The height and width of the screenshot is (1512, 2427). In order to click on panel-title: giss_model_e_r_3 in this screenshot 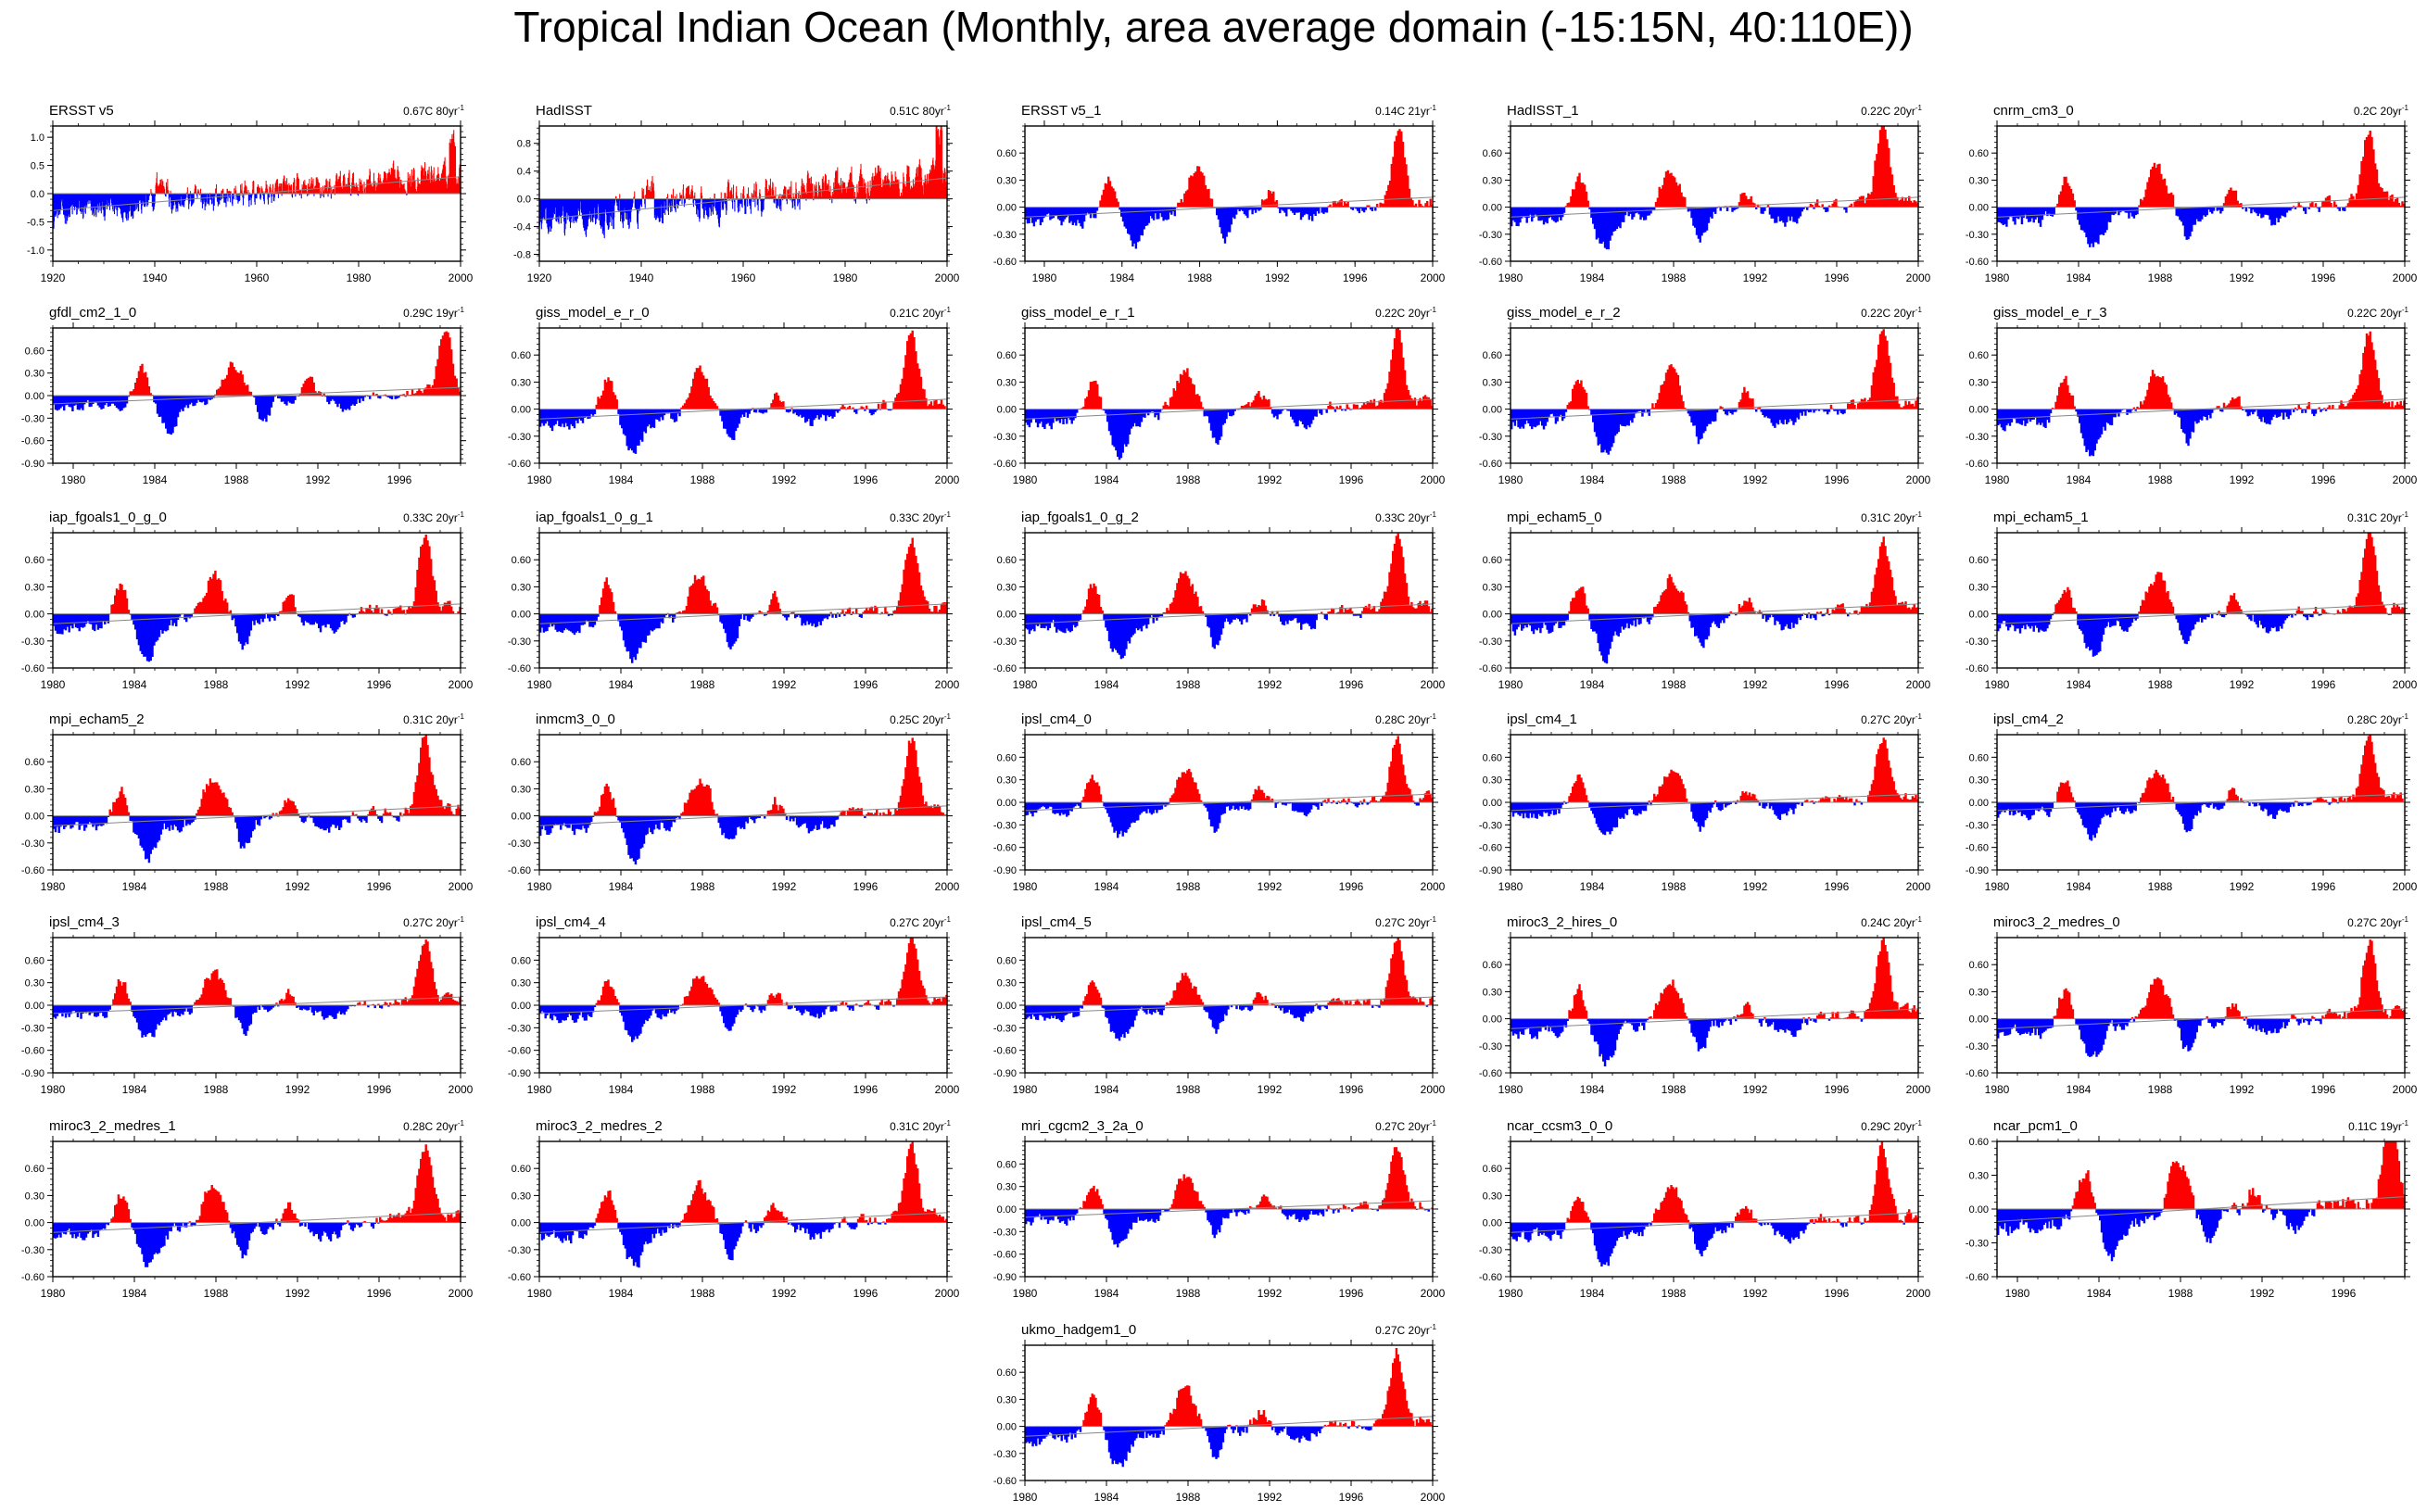, I will do `click(2050, 313)`.